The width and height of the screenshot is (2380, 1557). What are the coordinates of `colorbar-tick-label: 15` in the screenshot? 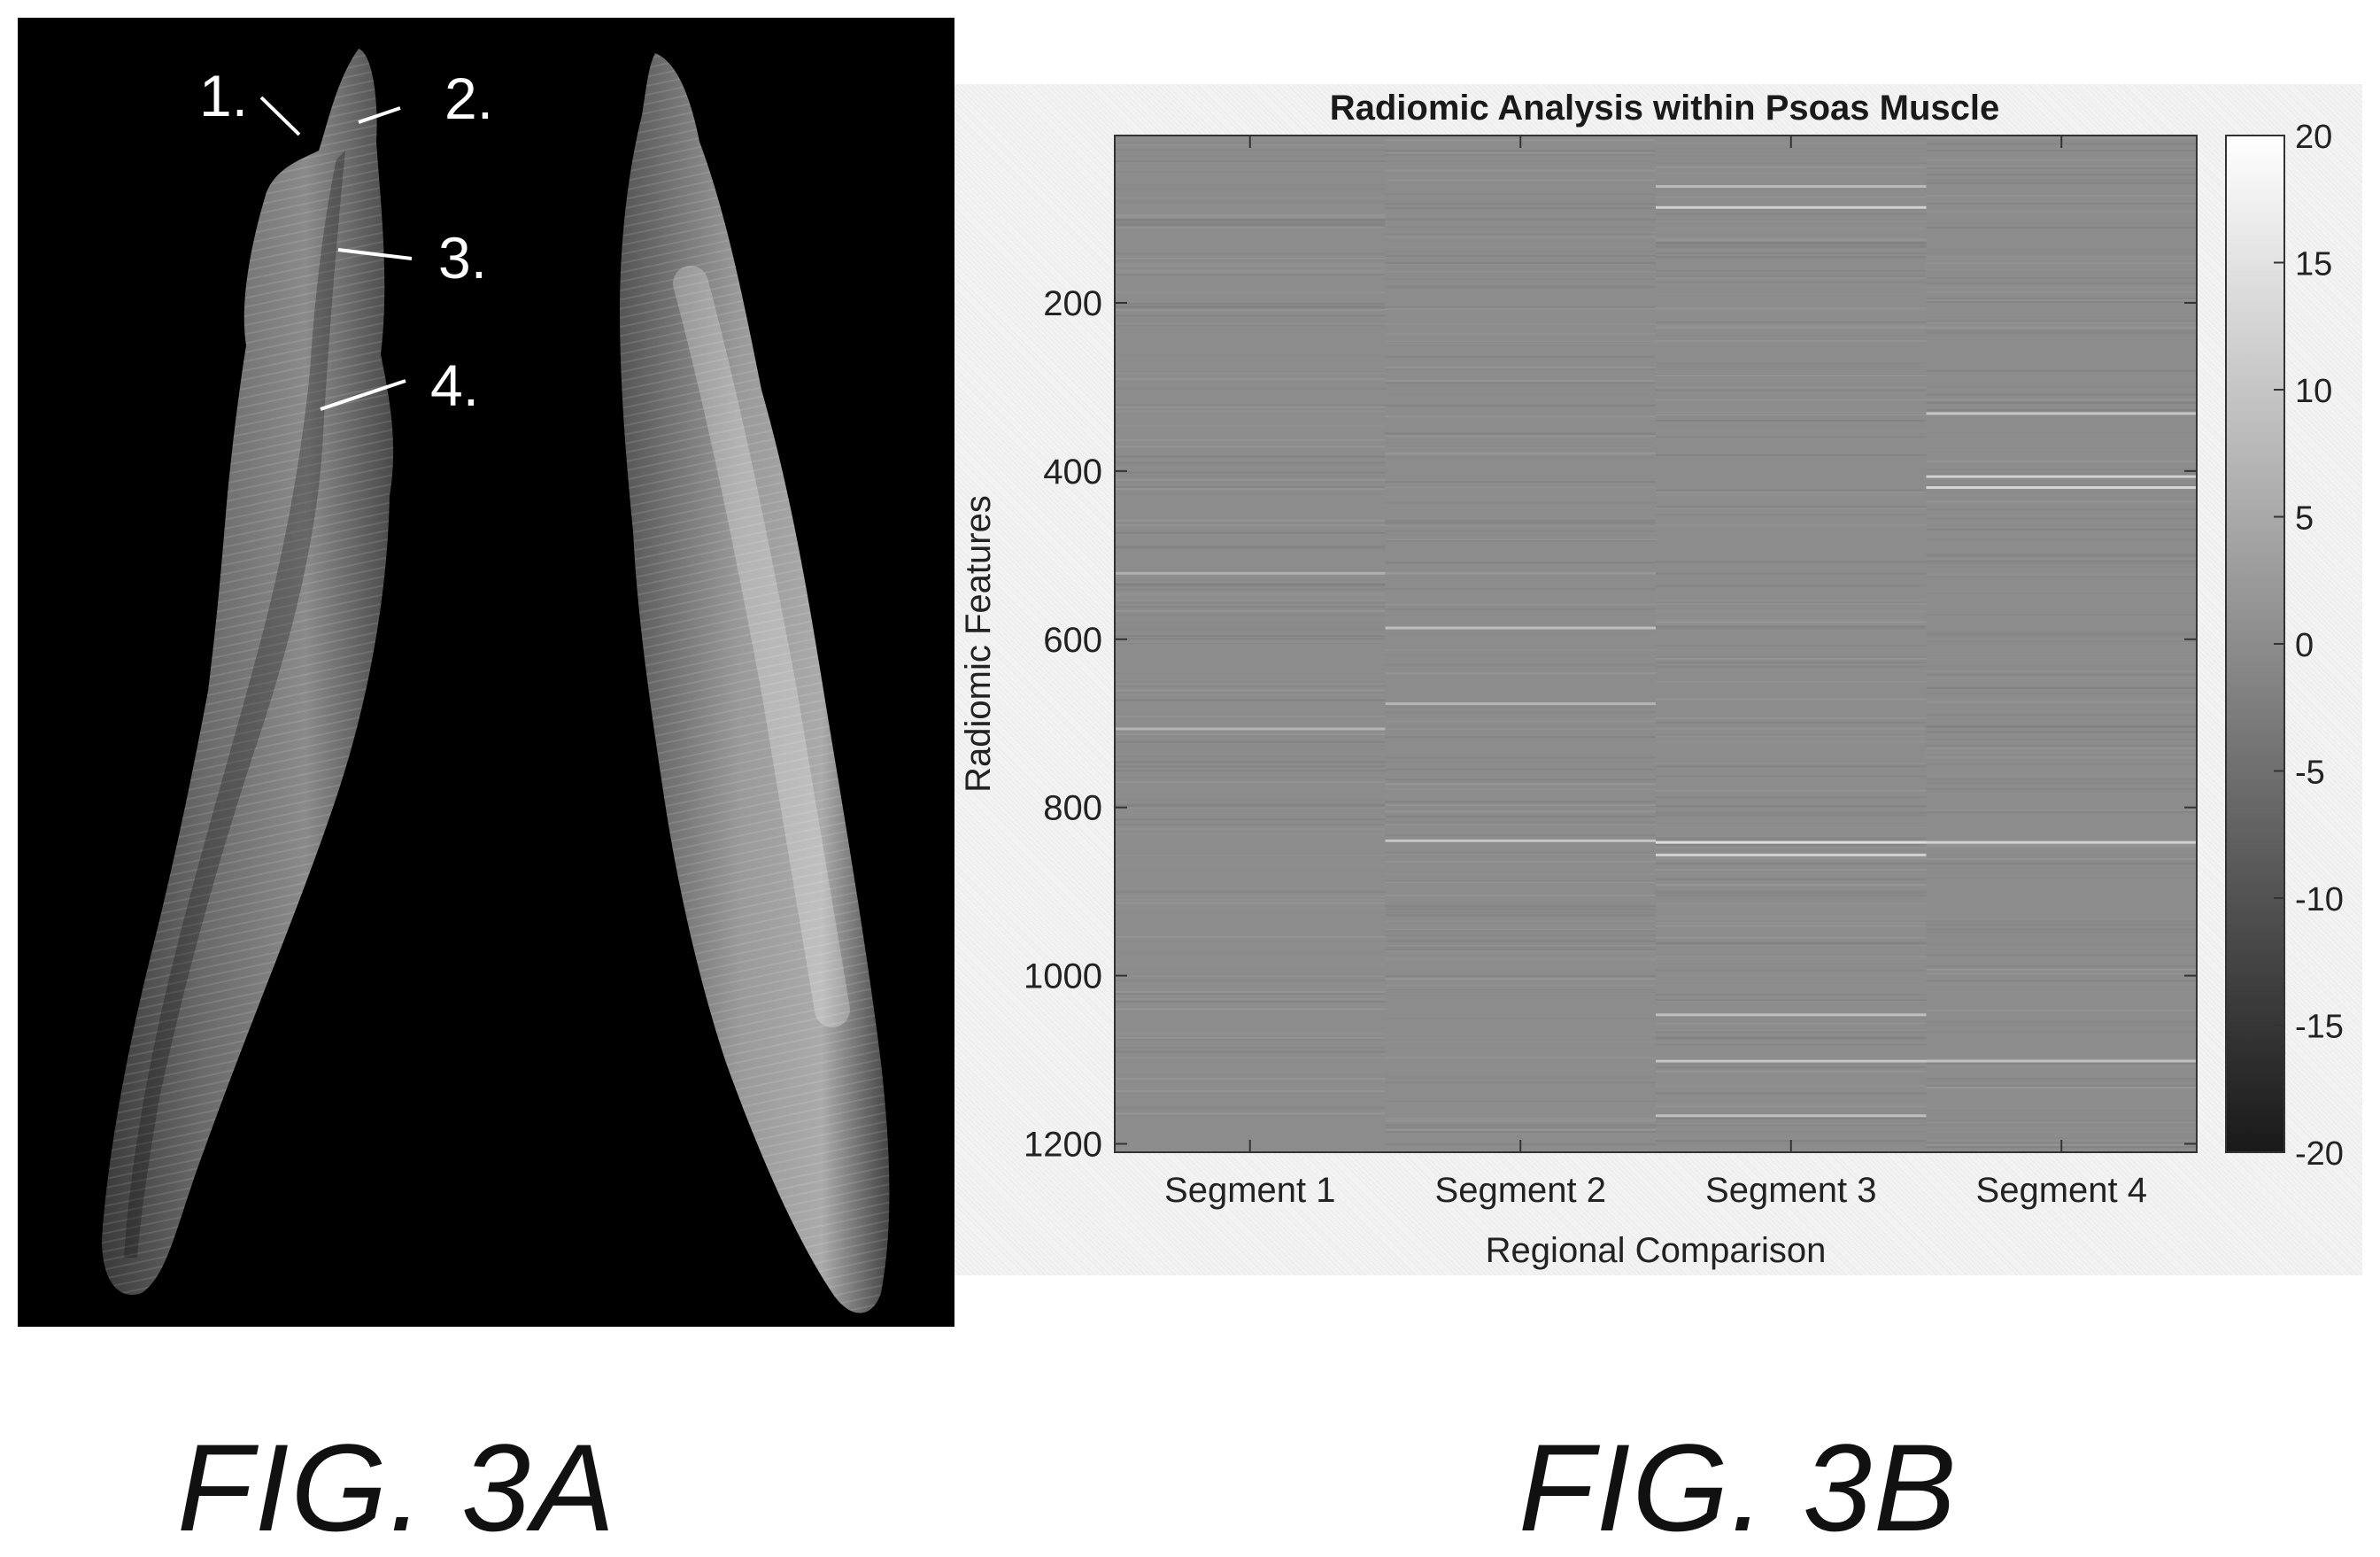 It's located at (2313, 264).